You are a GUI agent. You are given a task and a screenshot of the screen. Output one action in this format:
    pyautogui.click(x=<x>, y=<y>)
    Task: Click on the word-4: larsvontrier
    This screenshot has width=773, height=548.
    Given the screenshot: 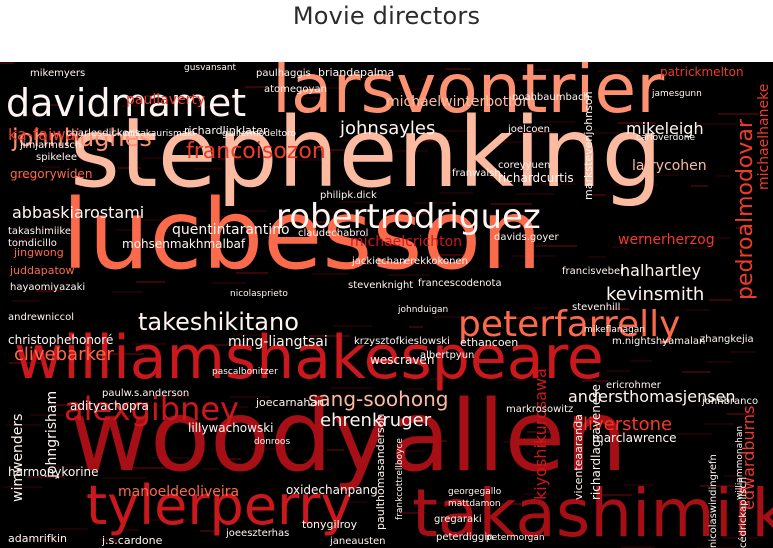 What is the action you would take?
    pyautogui.click(x=468, y=95)
    